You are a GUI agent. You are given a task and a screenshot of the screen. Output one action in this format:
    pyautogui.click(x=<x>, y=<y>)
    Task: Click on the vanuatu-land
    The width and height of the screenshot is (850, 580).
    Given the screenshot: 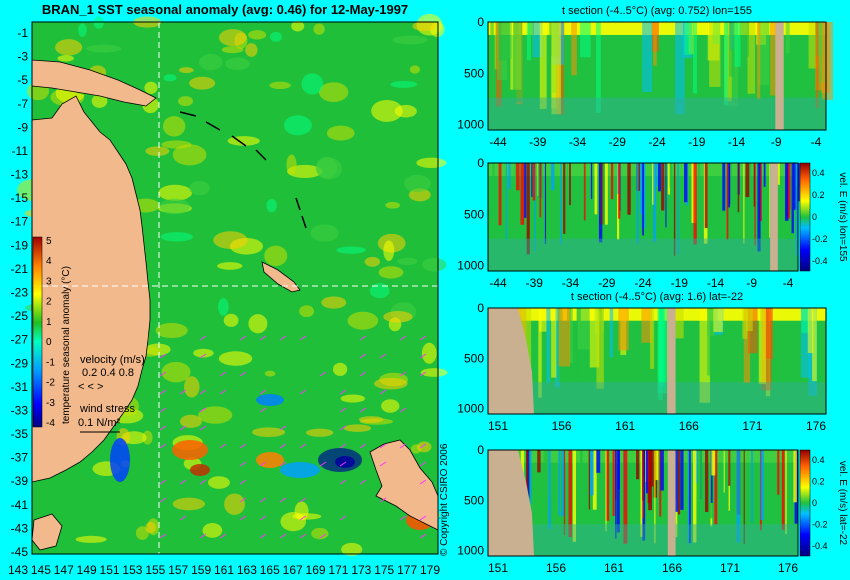 What is the action you would take?
    pyautogui.click(x=301, y=213)
    